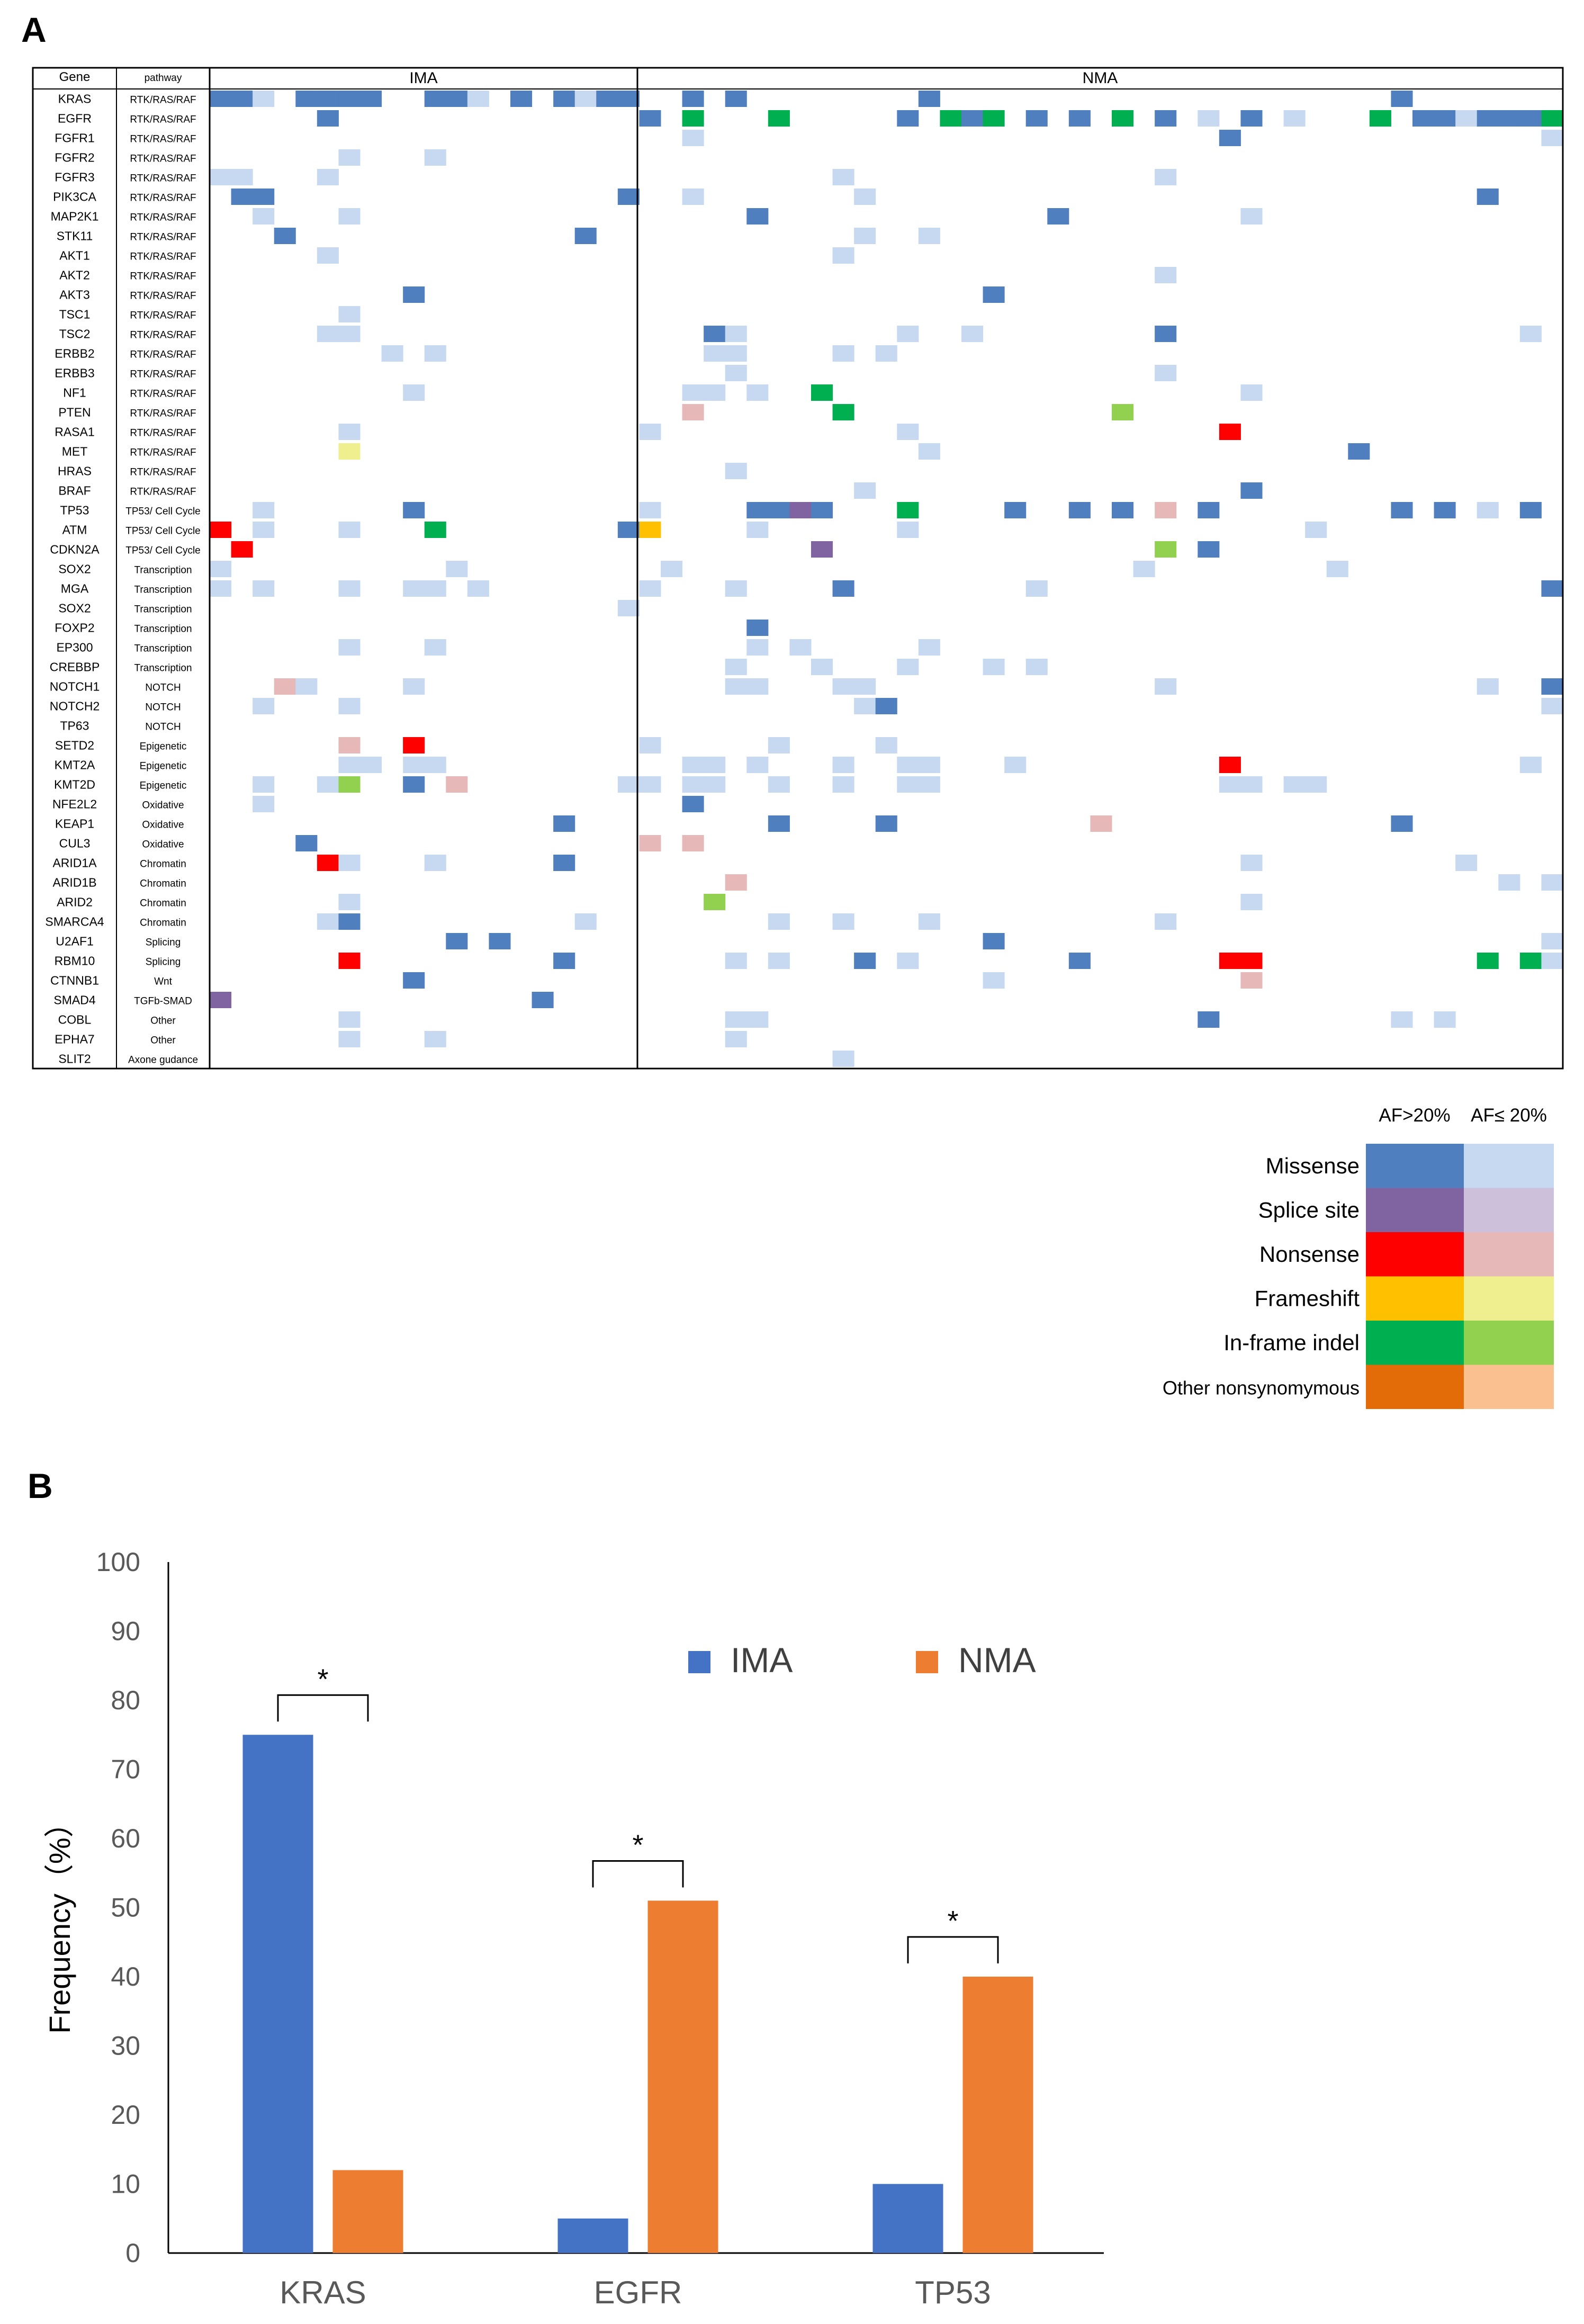  What do you see at coordinates (277, 1994) in the screenshot?
I see `bar-ima-kras` at bounding box center [277, 1994].